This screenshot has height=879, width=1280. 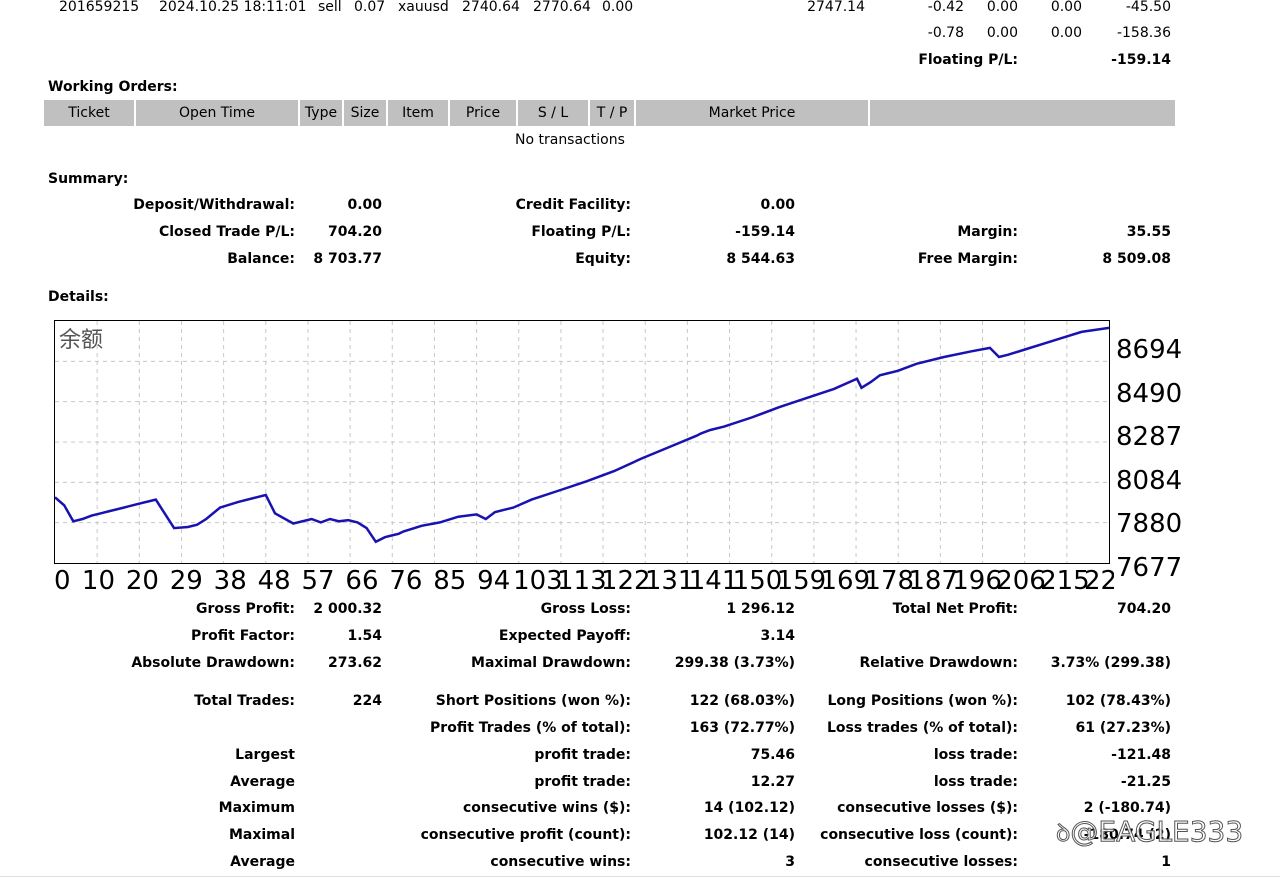 I want to click on margin-label: Margin:, so click(x=987, y=232).